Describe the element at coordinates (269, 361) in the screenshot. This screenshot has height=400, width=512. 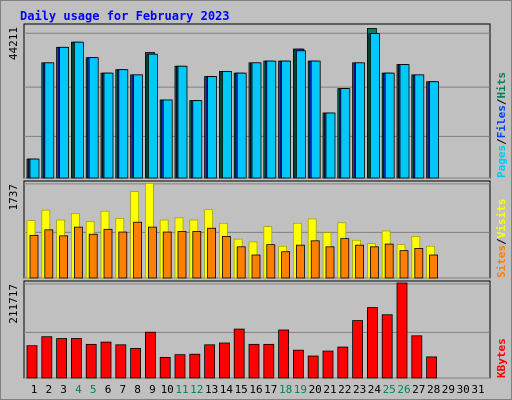
I see `day-17-kbytes-bar` at that location.